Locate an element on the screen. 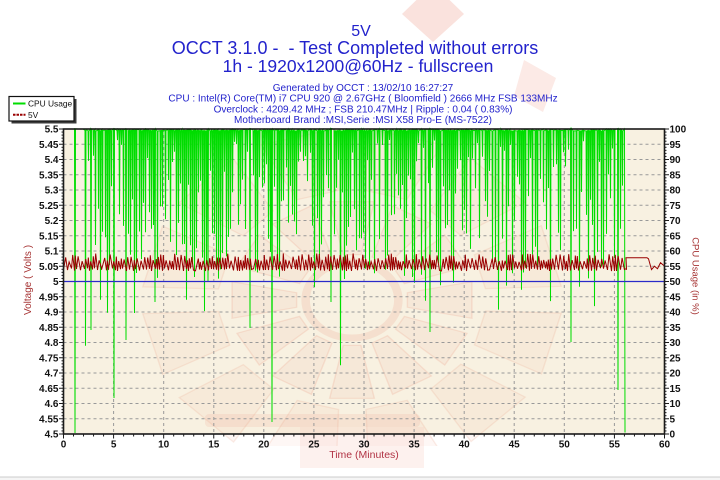  svg-text: 4.85 is located at coordinates (49, 328).